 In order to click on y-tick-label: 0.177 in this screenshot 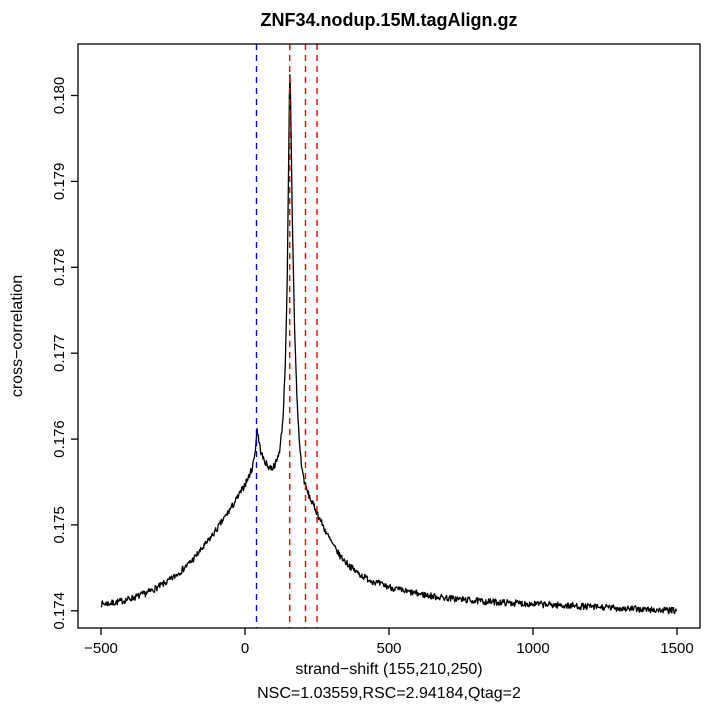, I will do `click(59, 353)`.